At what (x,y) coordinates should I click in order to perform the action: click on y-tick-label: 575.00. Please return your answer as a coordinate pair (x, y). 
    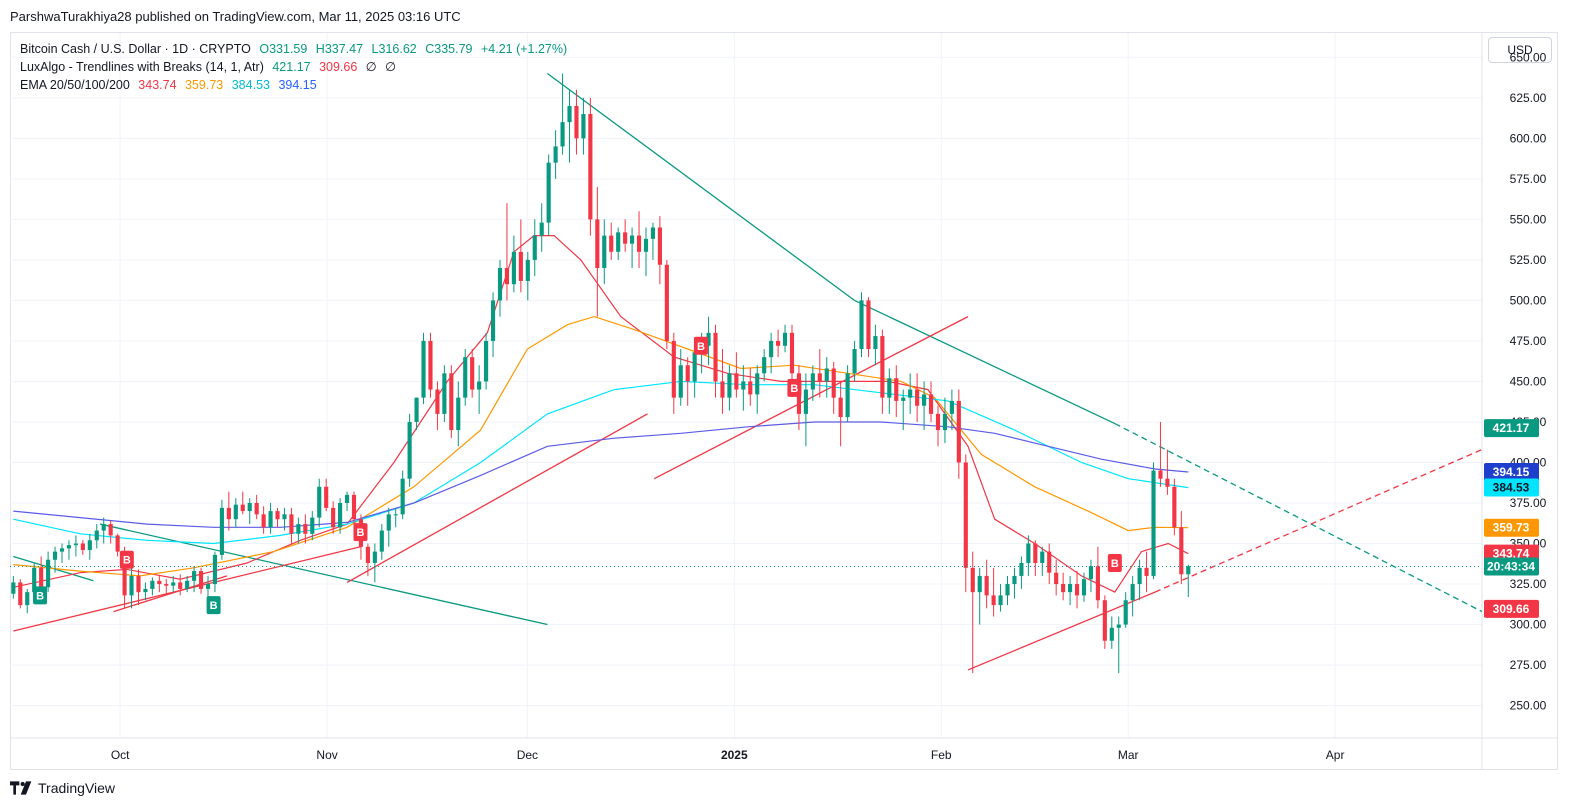
    Looking at the image, I should click on (1528, 179).